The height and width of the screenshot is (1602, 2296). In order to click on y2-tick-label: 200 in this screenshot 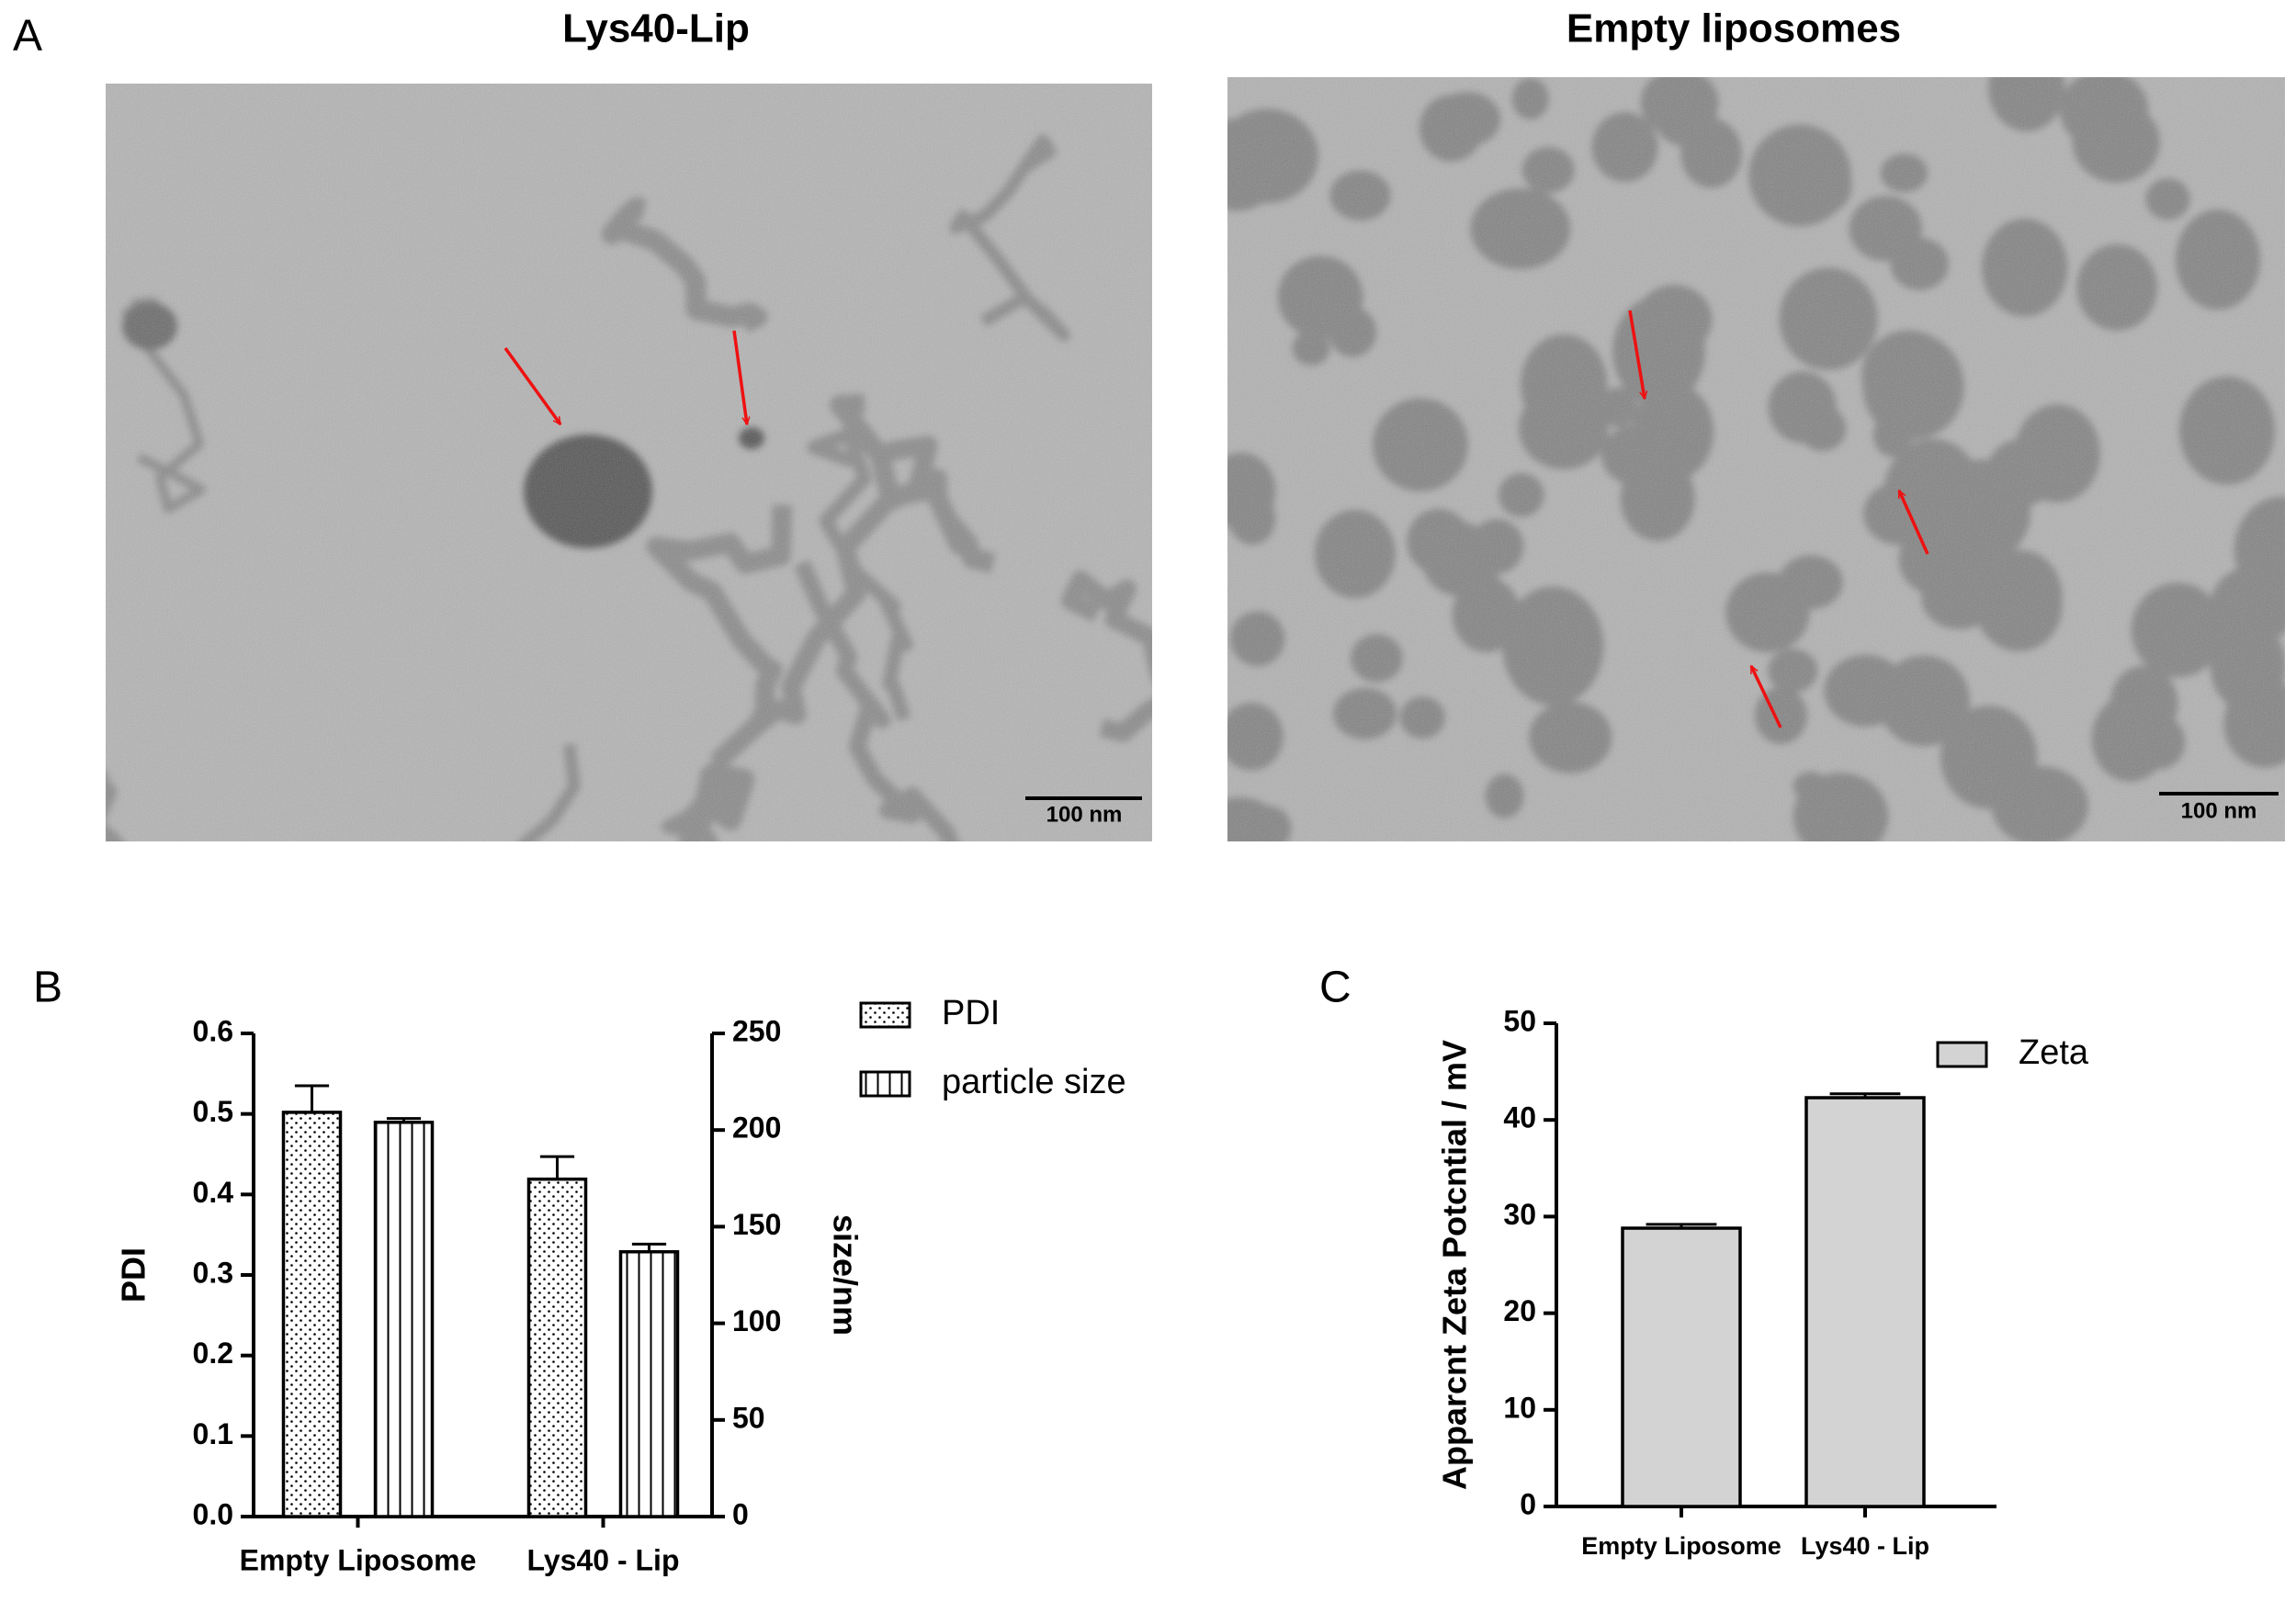, I will do `click(756, 1128)`.